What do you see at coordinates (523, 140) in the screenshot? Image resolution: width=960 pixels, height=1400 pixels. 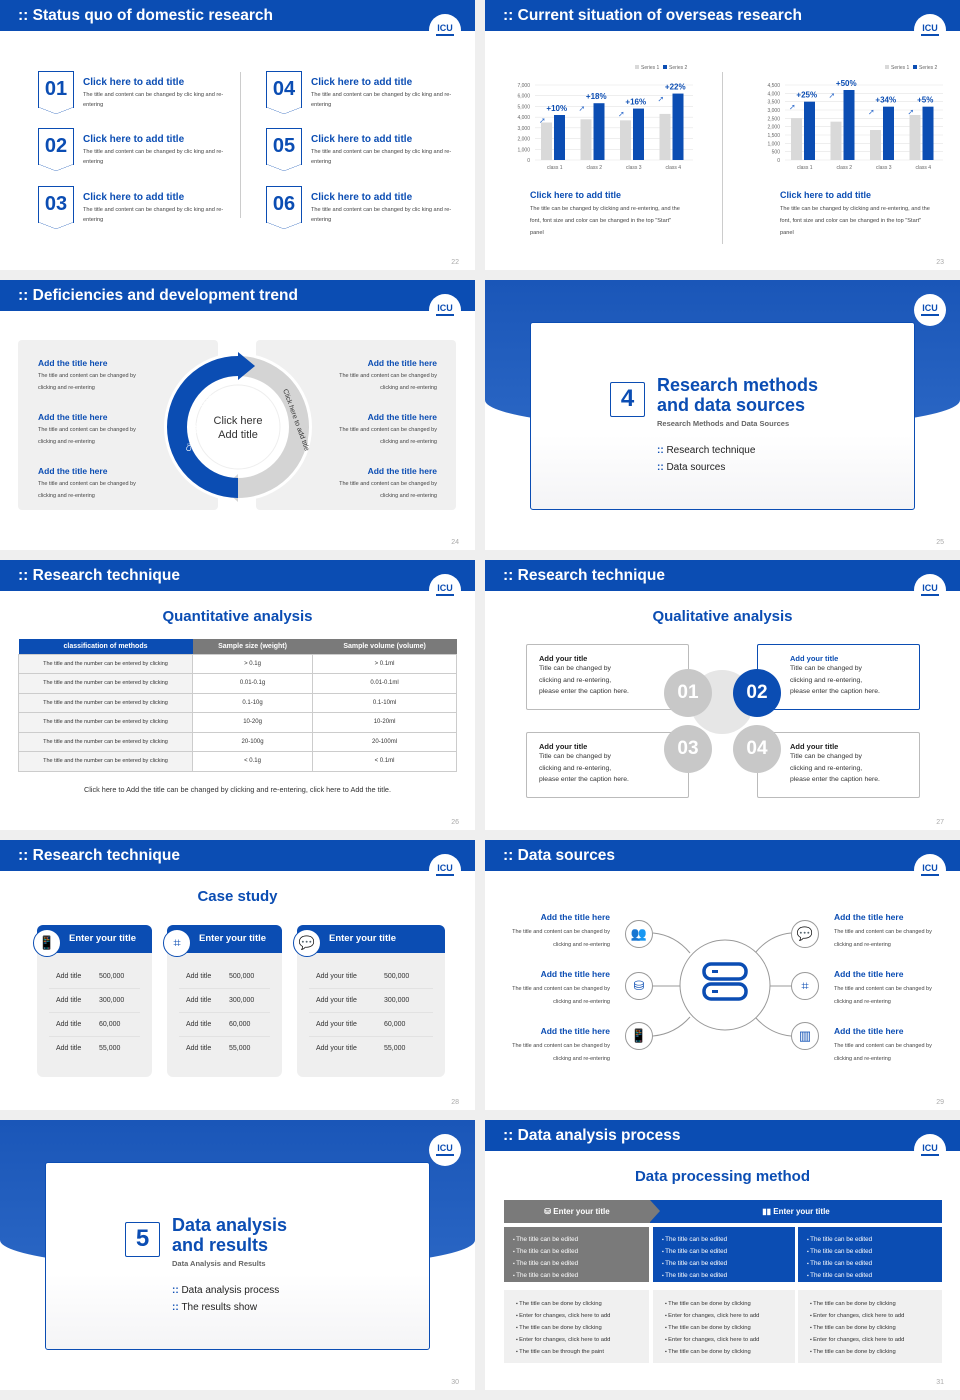 I see `y-tick-label: 2,000` at bounding box center [523, 140].